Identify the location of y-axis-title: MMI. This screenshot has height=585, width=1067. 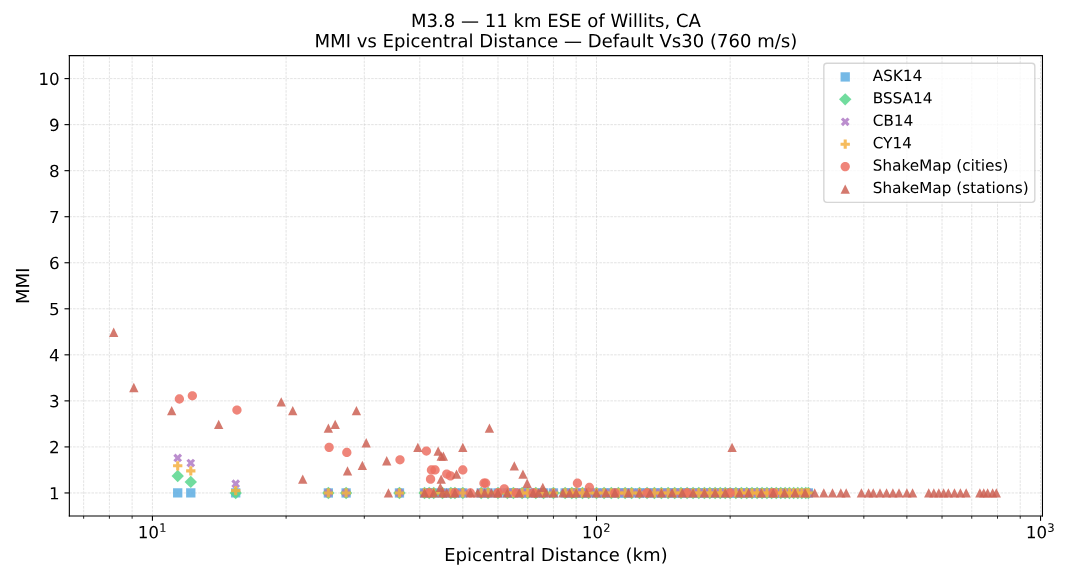
(22, 286).